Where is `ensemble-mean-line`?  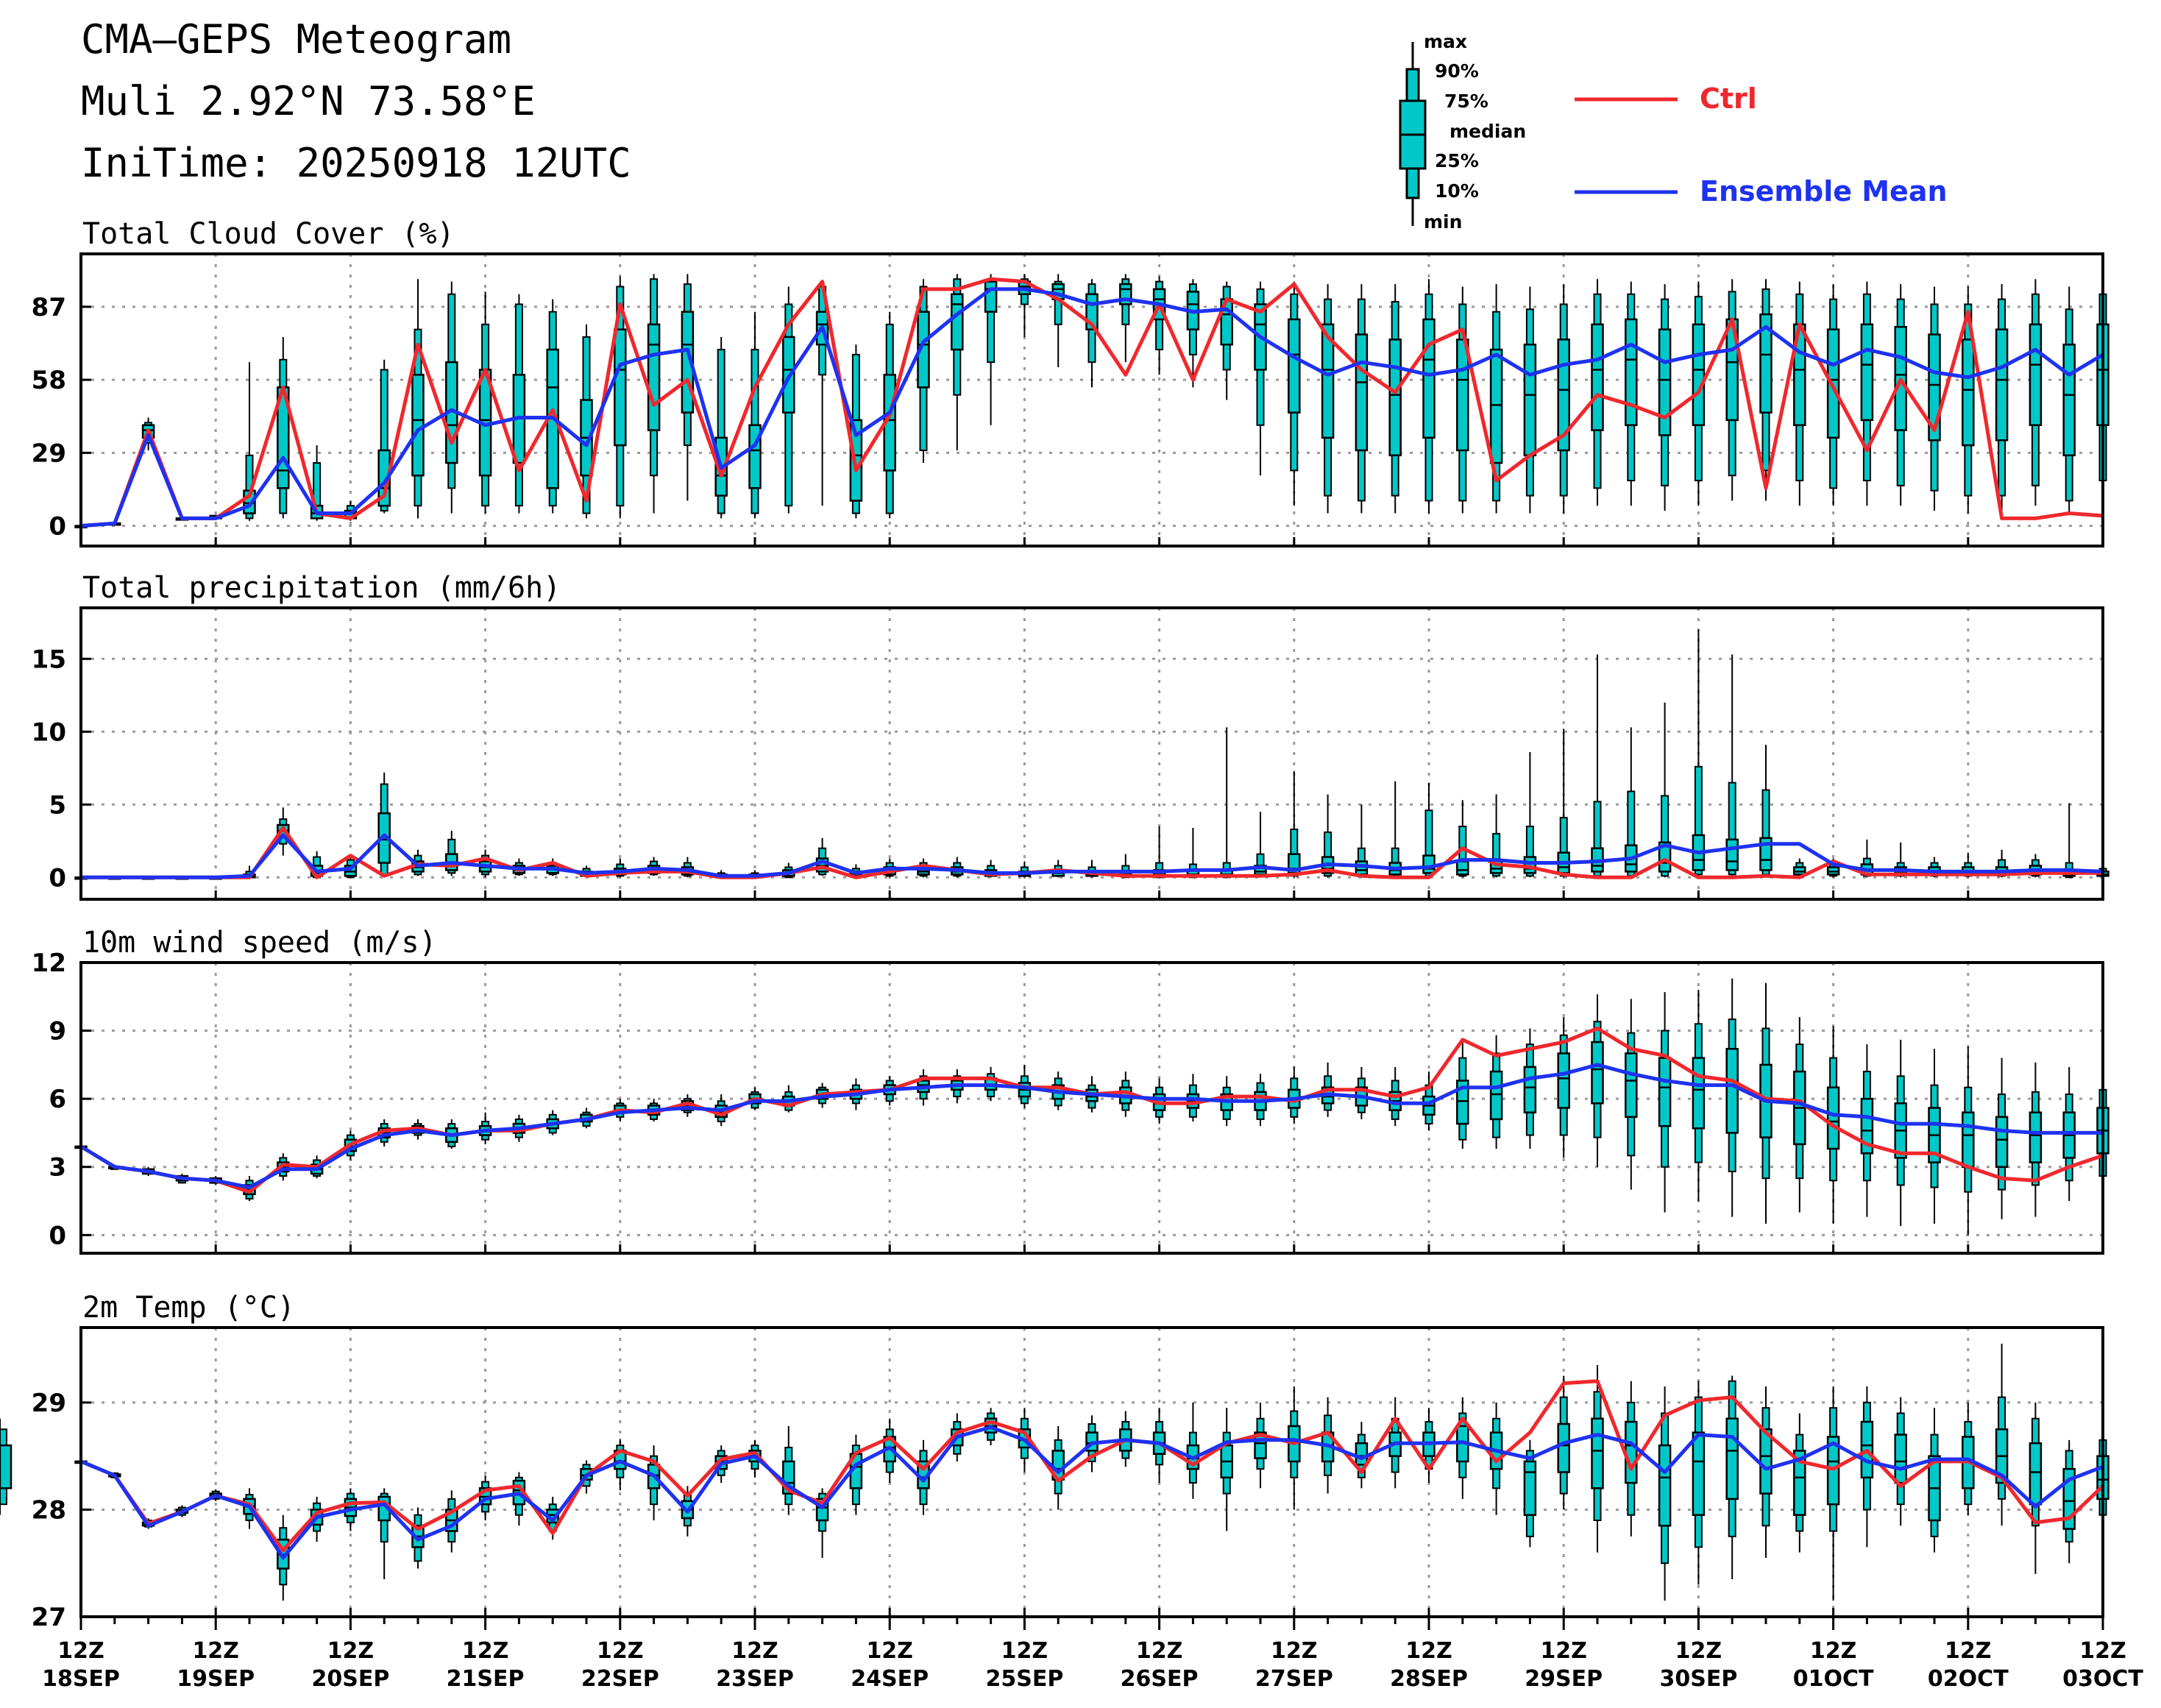 ensemble-mean-line is located at coordinates (1092, 408).